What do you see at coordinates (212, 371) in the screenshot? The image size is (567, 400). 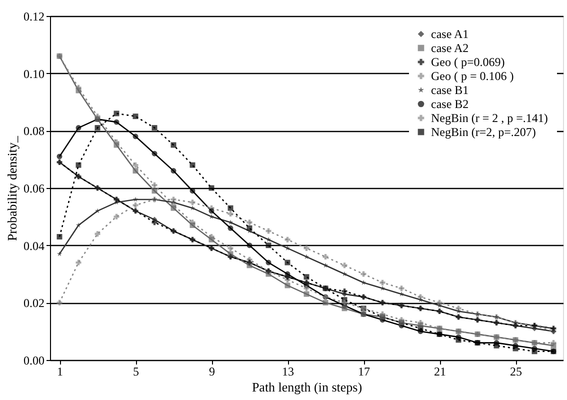 I see `x-tick-label: 9` at bounding box center [212, 371].